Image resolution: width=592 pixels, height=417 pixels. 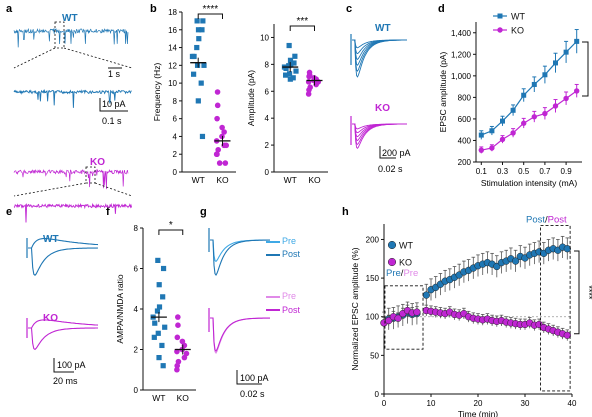 What do you see at coordinates (431, 403) in the screenshot?
I see `h-x-tick-label: 10` at bounding box center [431, 403].